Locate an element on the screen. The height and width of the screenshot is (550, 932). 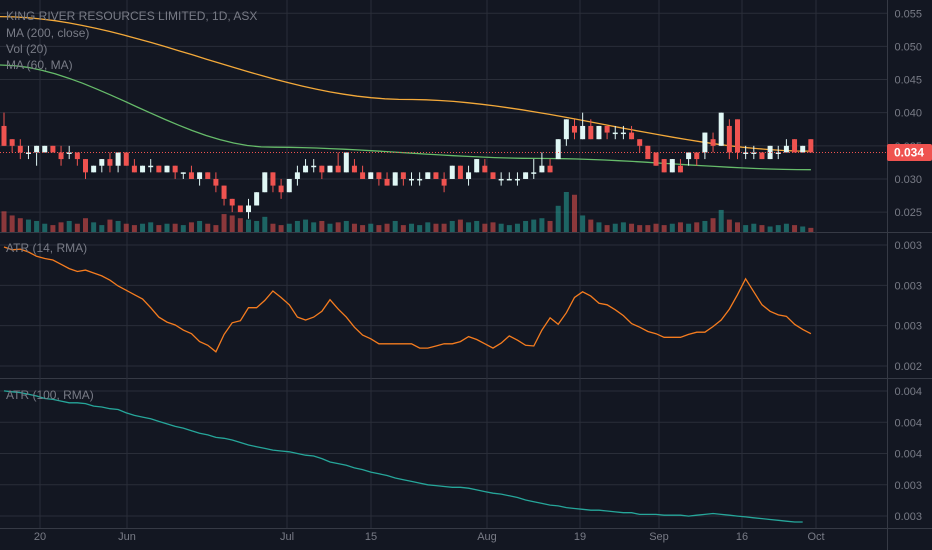
price-axis-tick-label: 0.055 is located at coordinates (908, 14).